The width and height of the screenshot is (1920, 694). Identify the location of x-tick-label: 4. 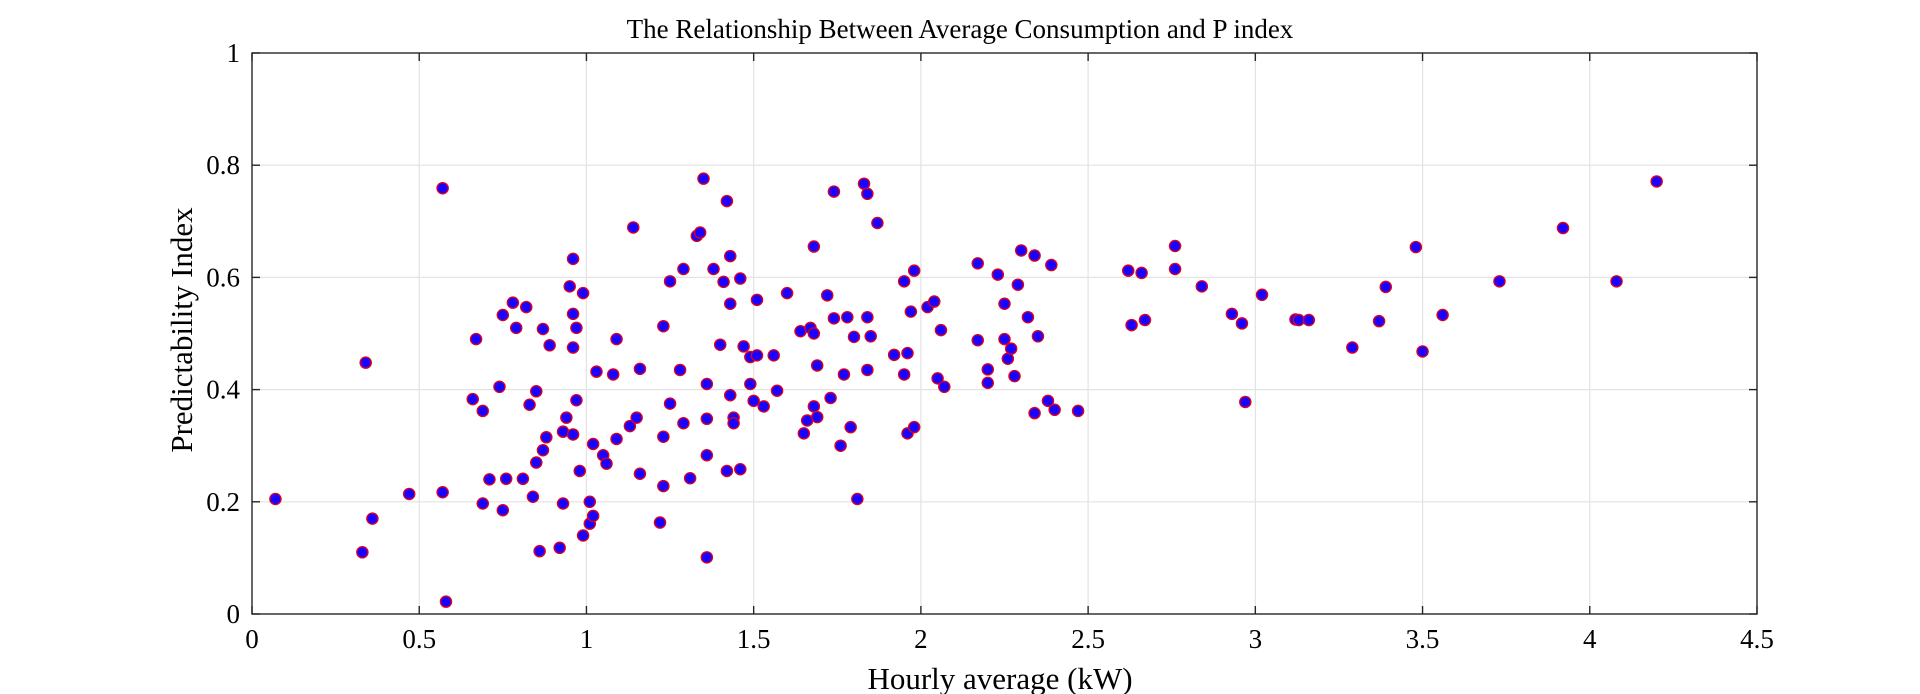
(1590, 639).